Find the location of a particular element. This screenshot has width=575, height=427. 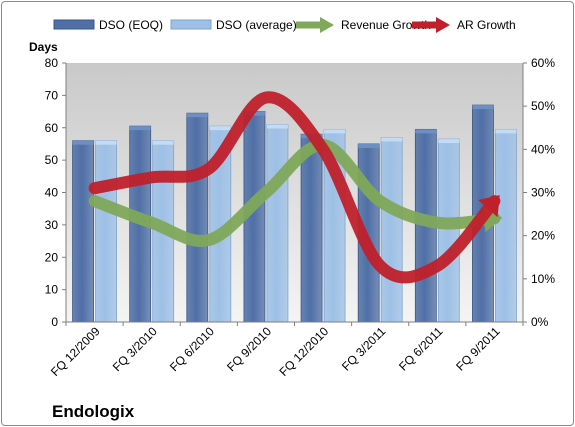

y-tick-label: 20 is located at coordinates (52, 257).